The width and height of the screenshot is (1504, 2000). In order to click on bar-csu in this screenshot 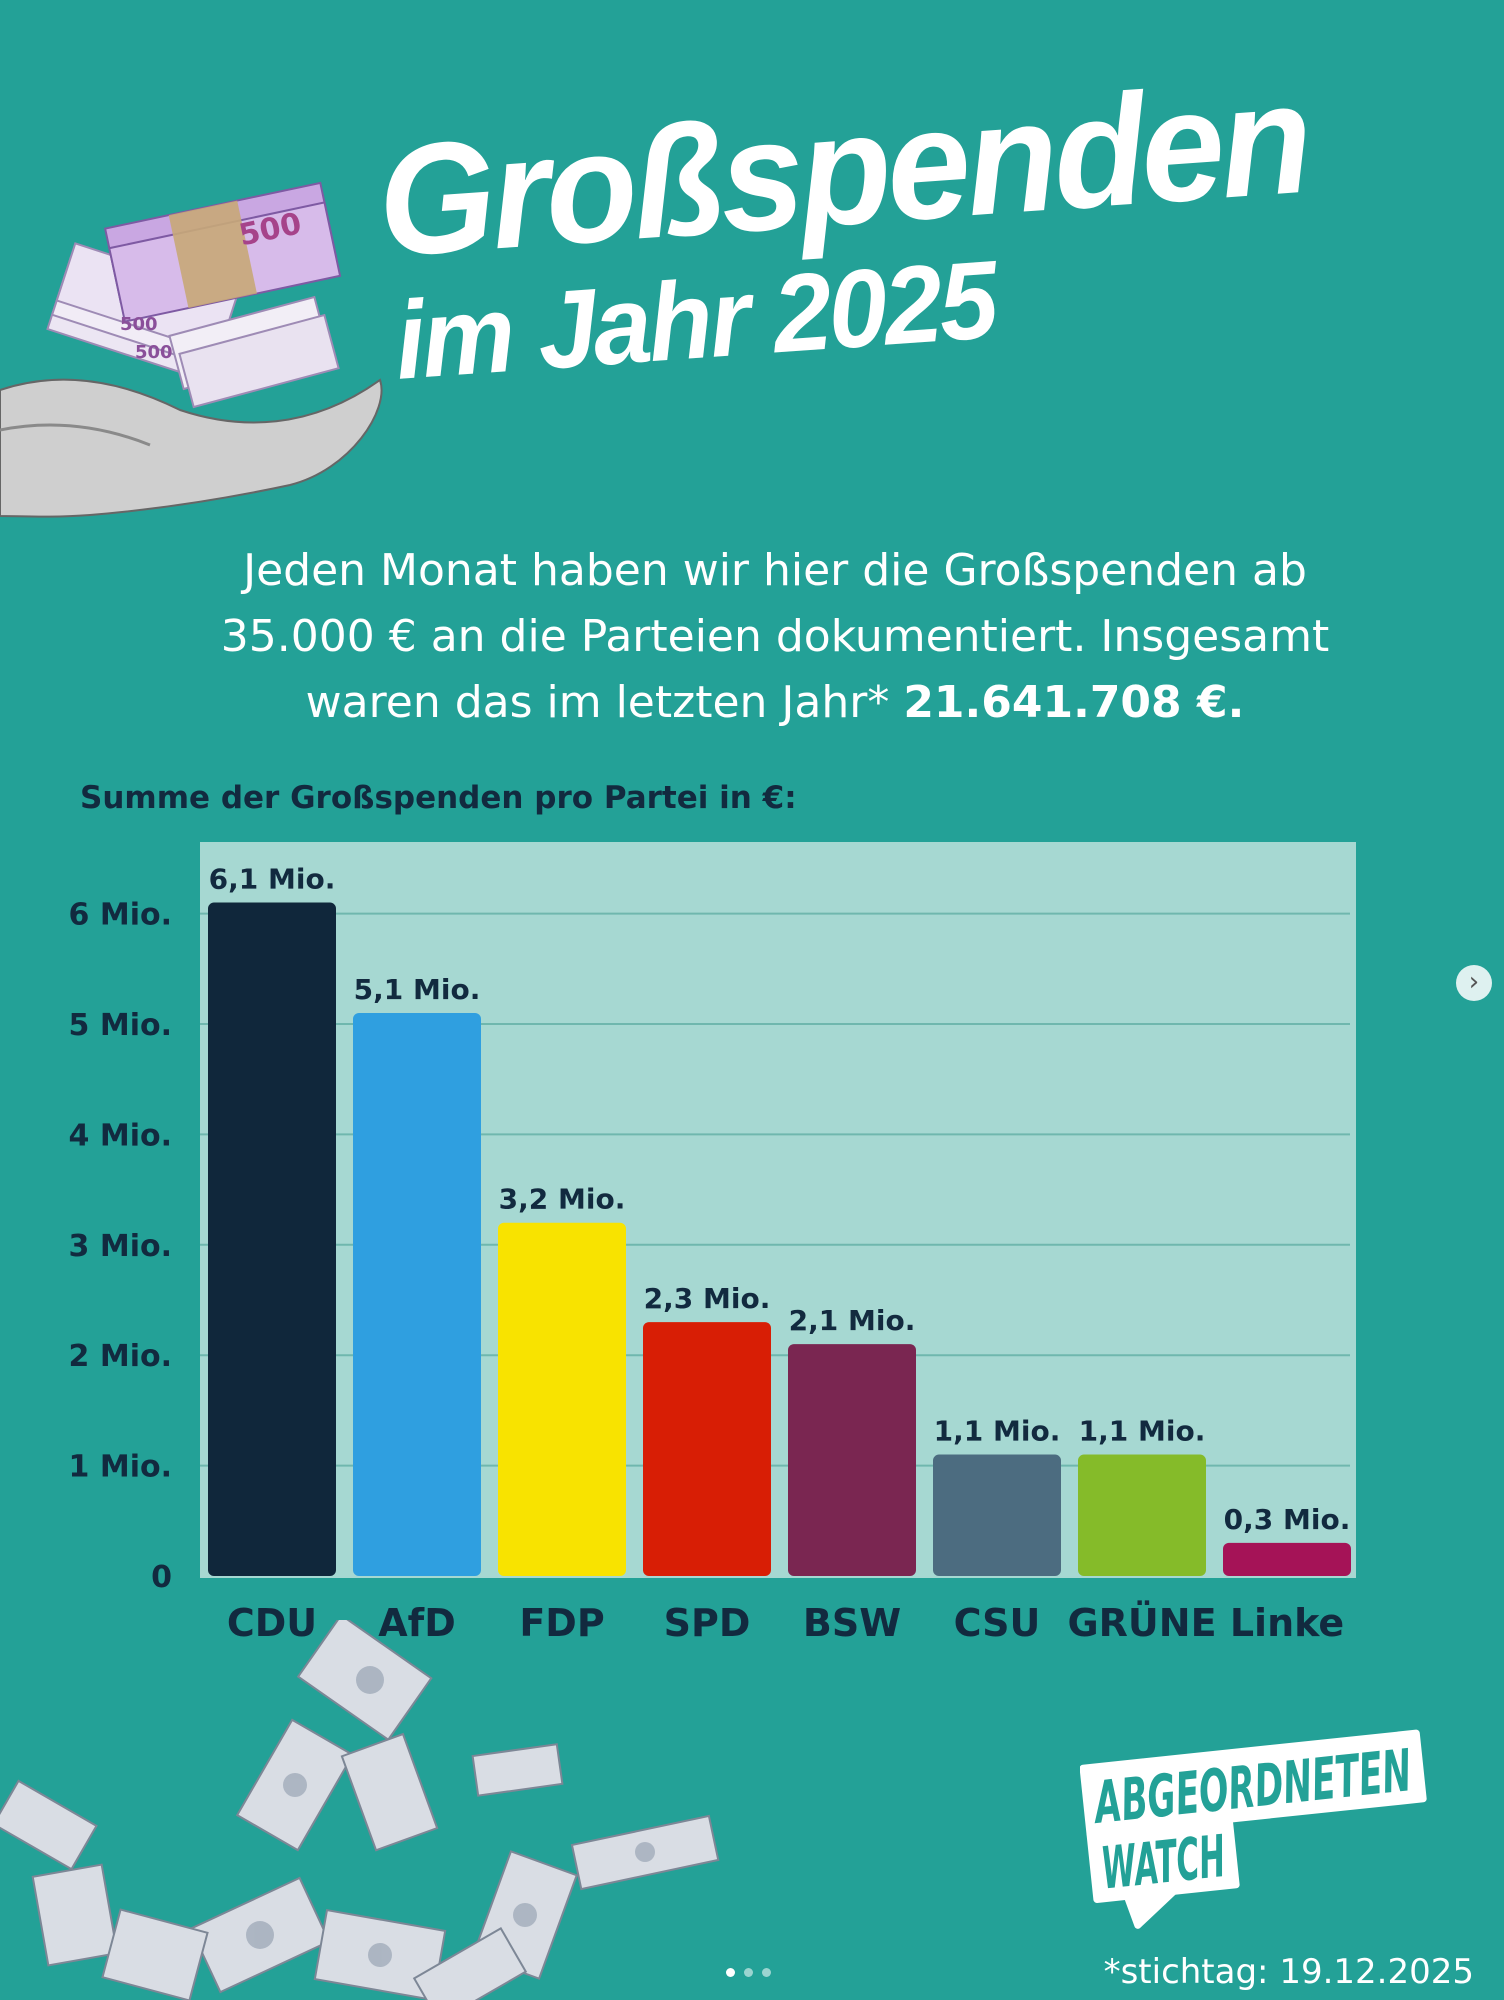, I will do `click(997, 1515)`.